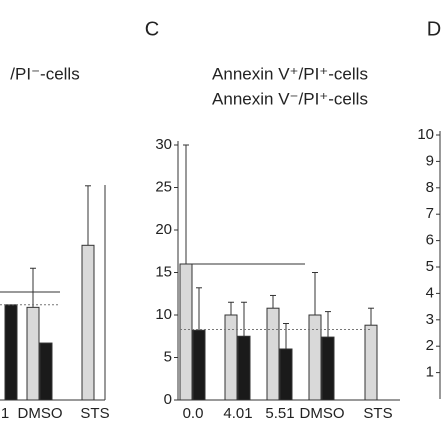 This screenshot has height=448, width=448. What do you see at coordinates (168, 399) in the screenshot?
I see `y-tick-label: 0` at bounding box center [168, 399].